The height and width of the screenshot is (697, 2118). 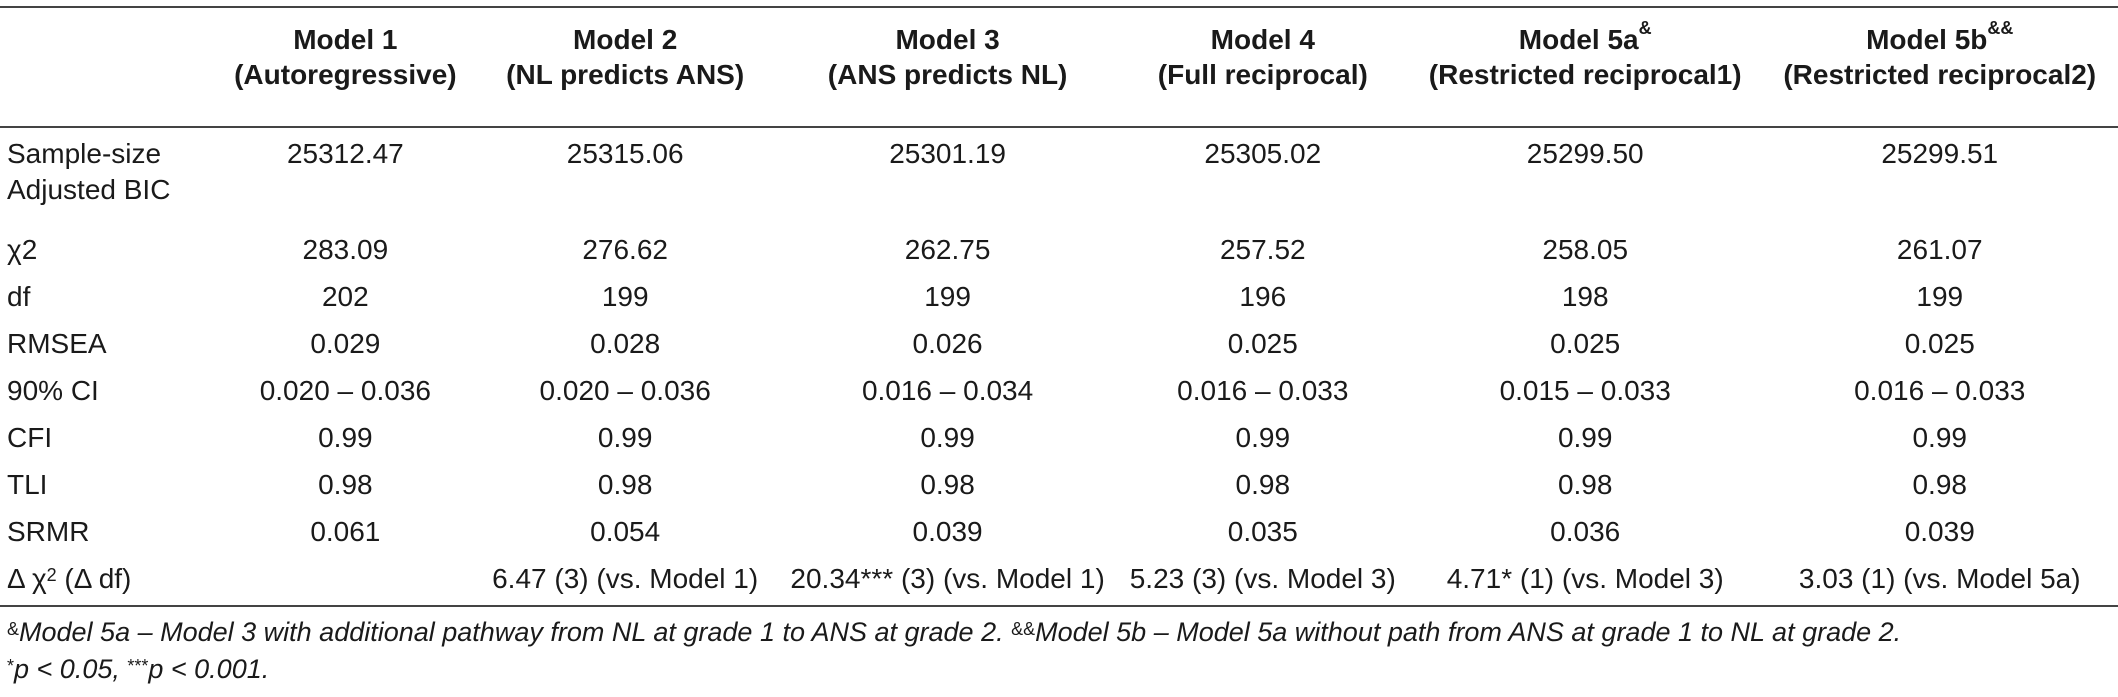 What do you see at coordinates (84, 153) in the screenshot?
I see `row-label-line-1: Sample-size` at bounding box center [84, 153].